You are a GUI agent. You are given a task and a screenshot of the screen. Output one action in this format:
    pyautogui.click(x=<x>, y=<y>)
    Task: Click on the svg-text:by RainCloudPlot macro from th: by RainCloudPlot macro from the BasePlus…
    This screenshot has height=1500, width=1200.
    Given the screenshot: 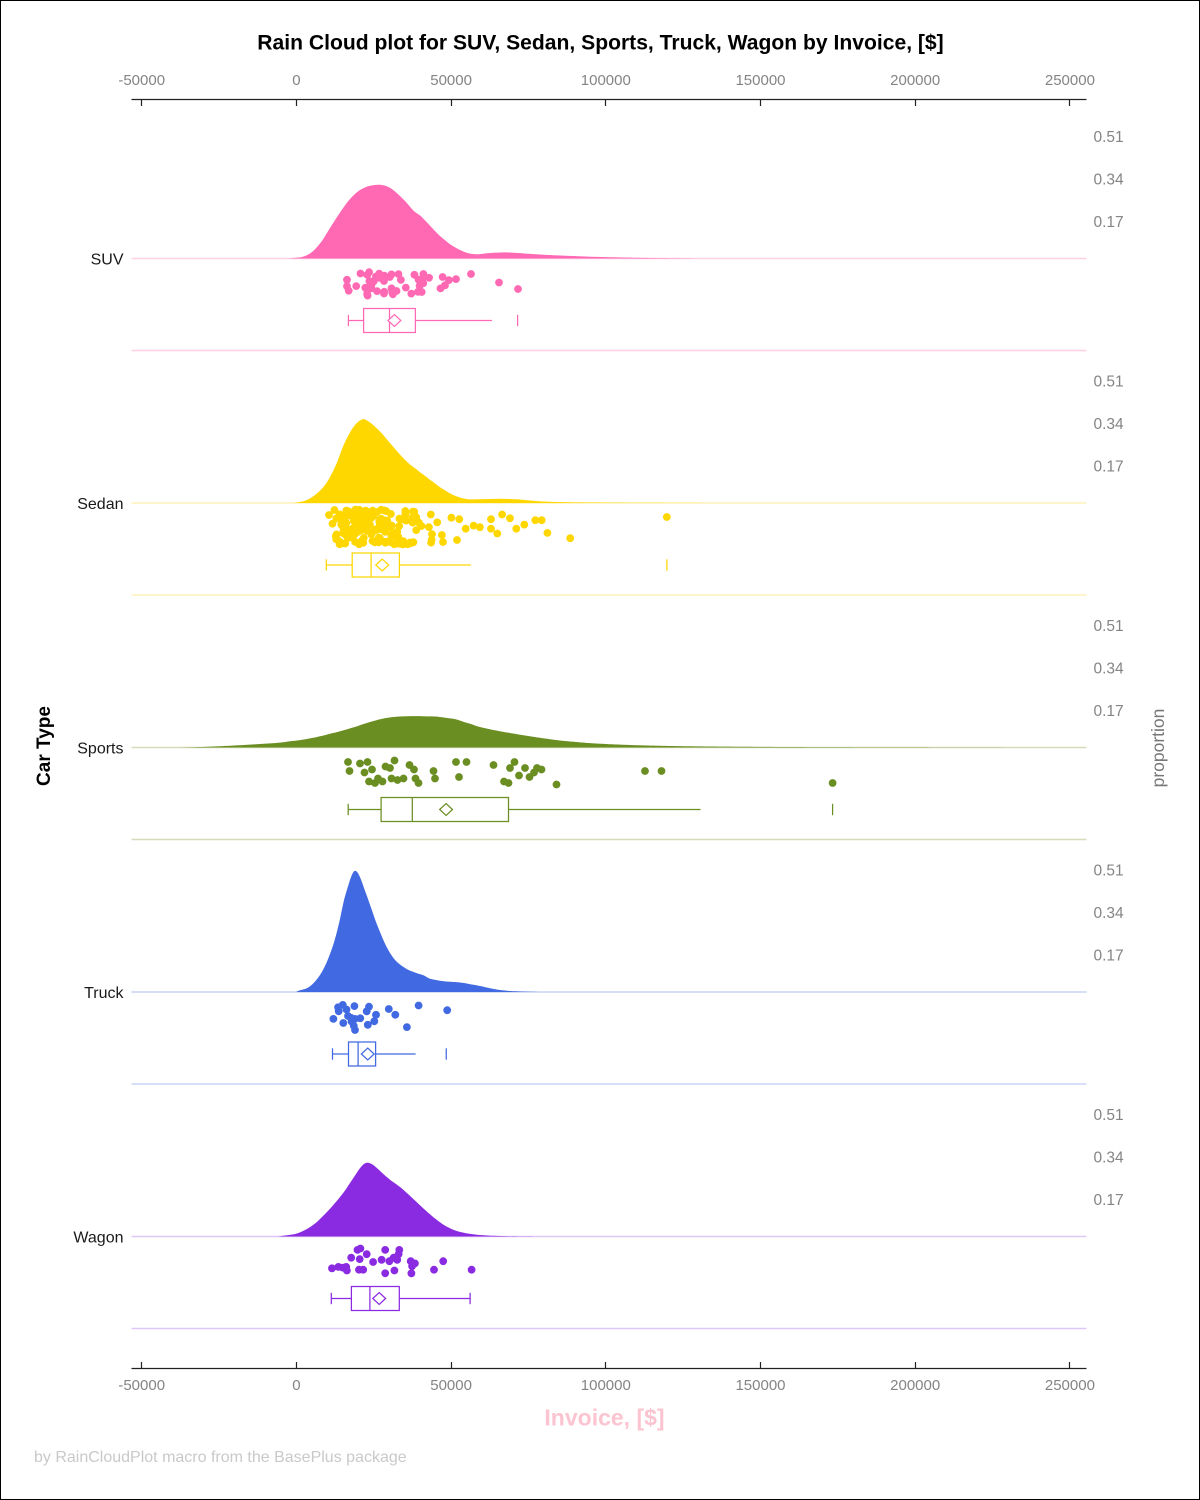 What is the action you would take?
    pyautogui.click(x=220, y=1457)
    